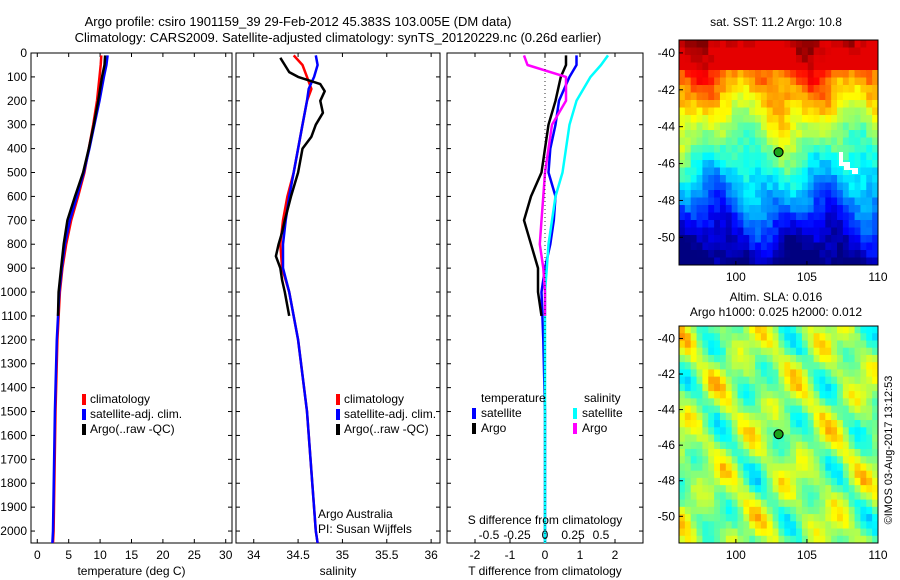 Image resolution: width=900 pixels, height=580 pixels. Describe the element at coordinates (545, 555) in the screenshot. I see `x-tick-label: 0` at that location.